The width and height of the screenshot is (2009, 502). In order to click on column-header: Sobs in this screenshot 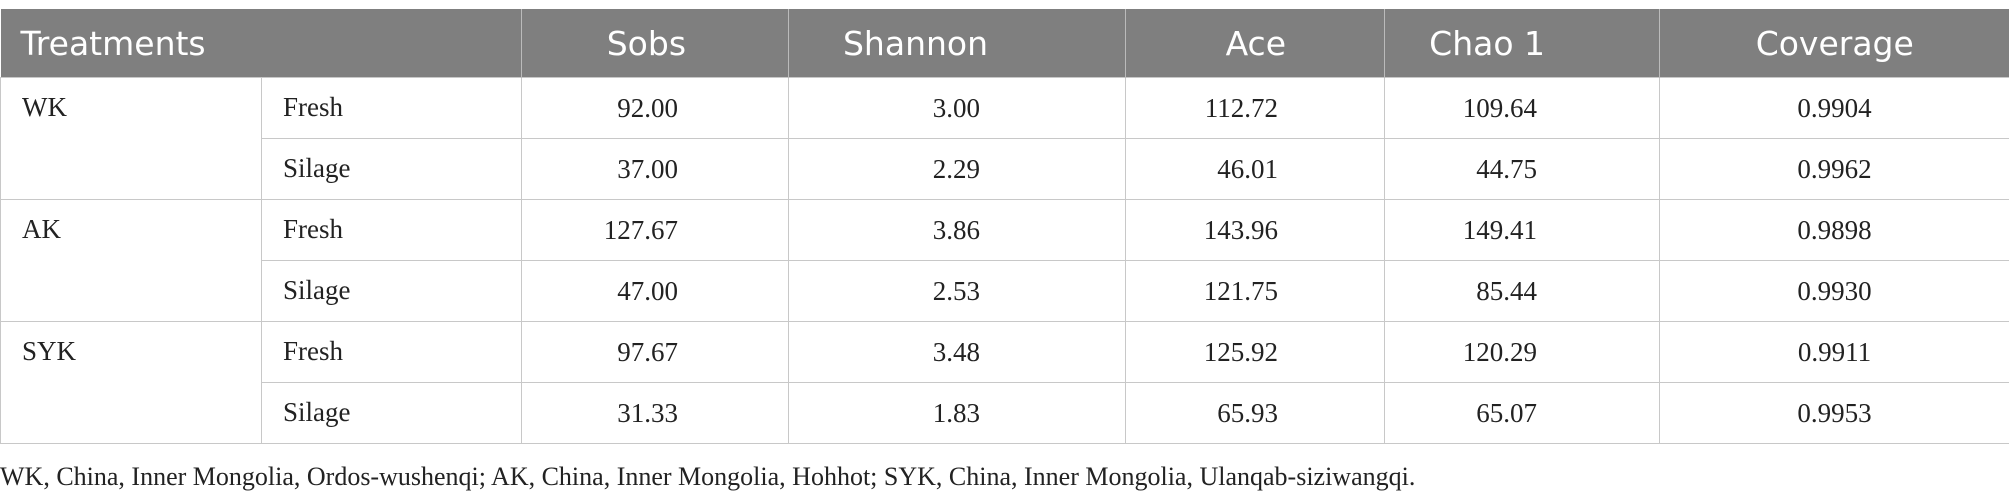, I will do `click(655, 43)`.